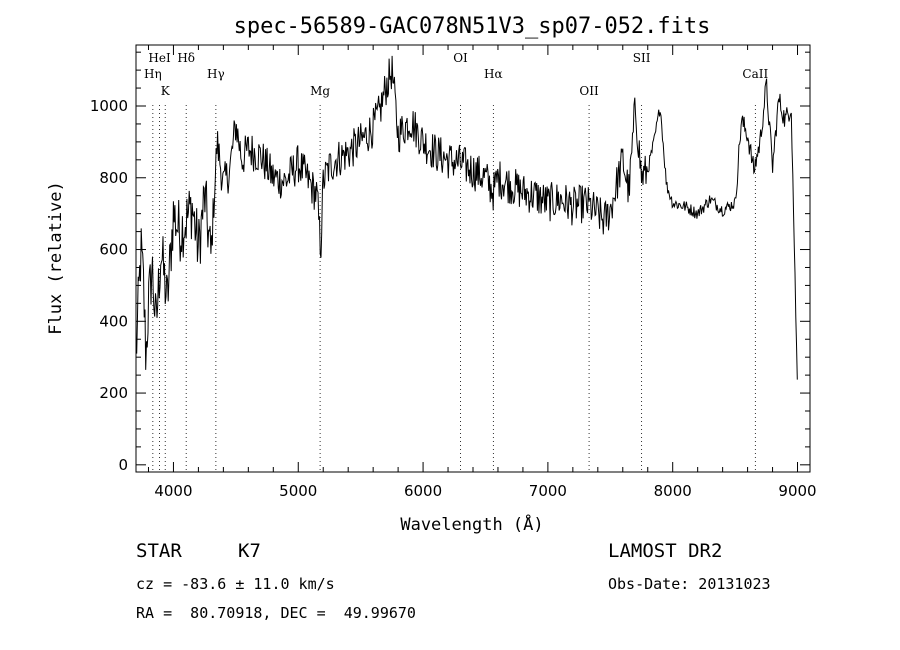 This screenshot has width=900, height=650. I want to click on y-tick-label: 400, so click(113, 321).